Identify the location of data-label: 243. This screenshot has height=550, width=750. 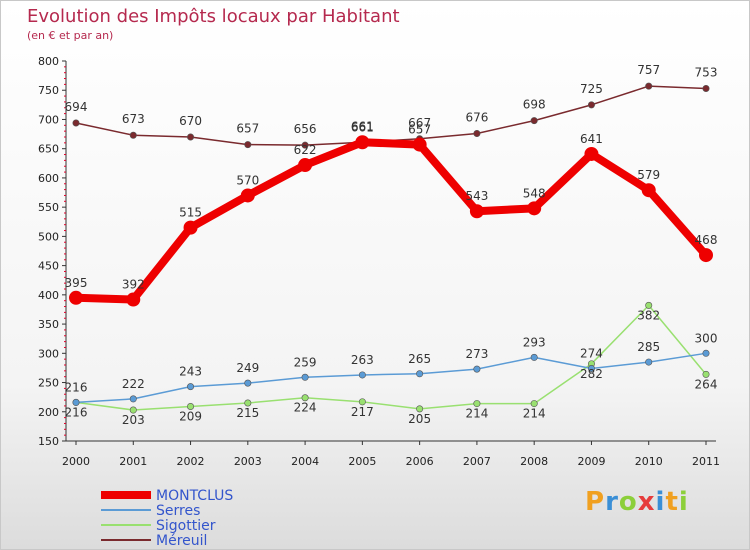
(190, 372).